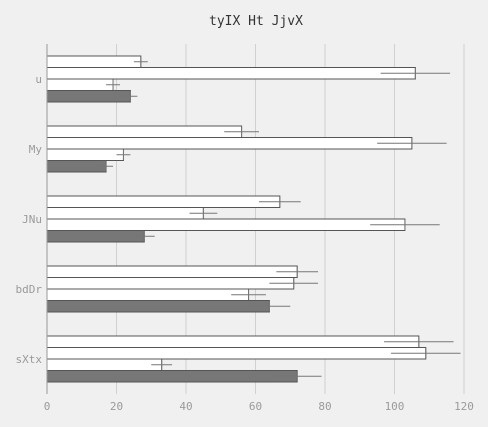 The image size is (488, 427). Describe the element at coordinates (29, 359) in the screenshot. I see `y-tick-label-4: sXtx` at that location.